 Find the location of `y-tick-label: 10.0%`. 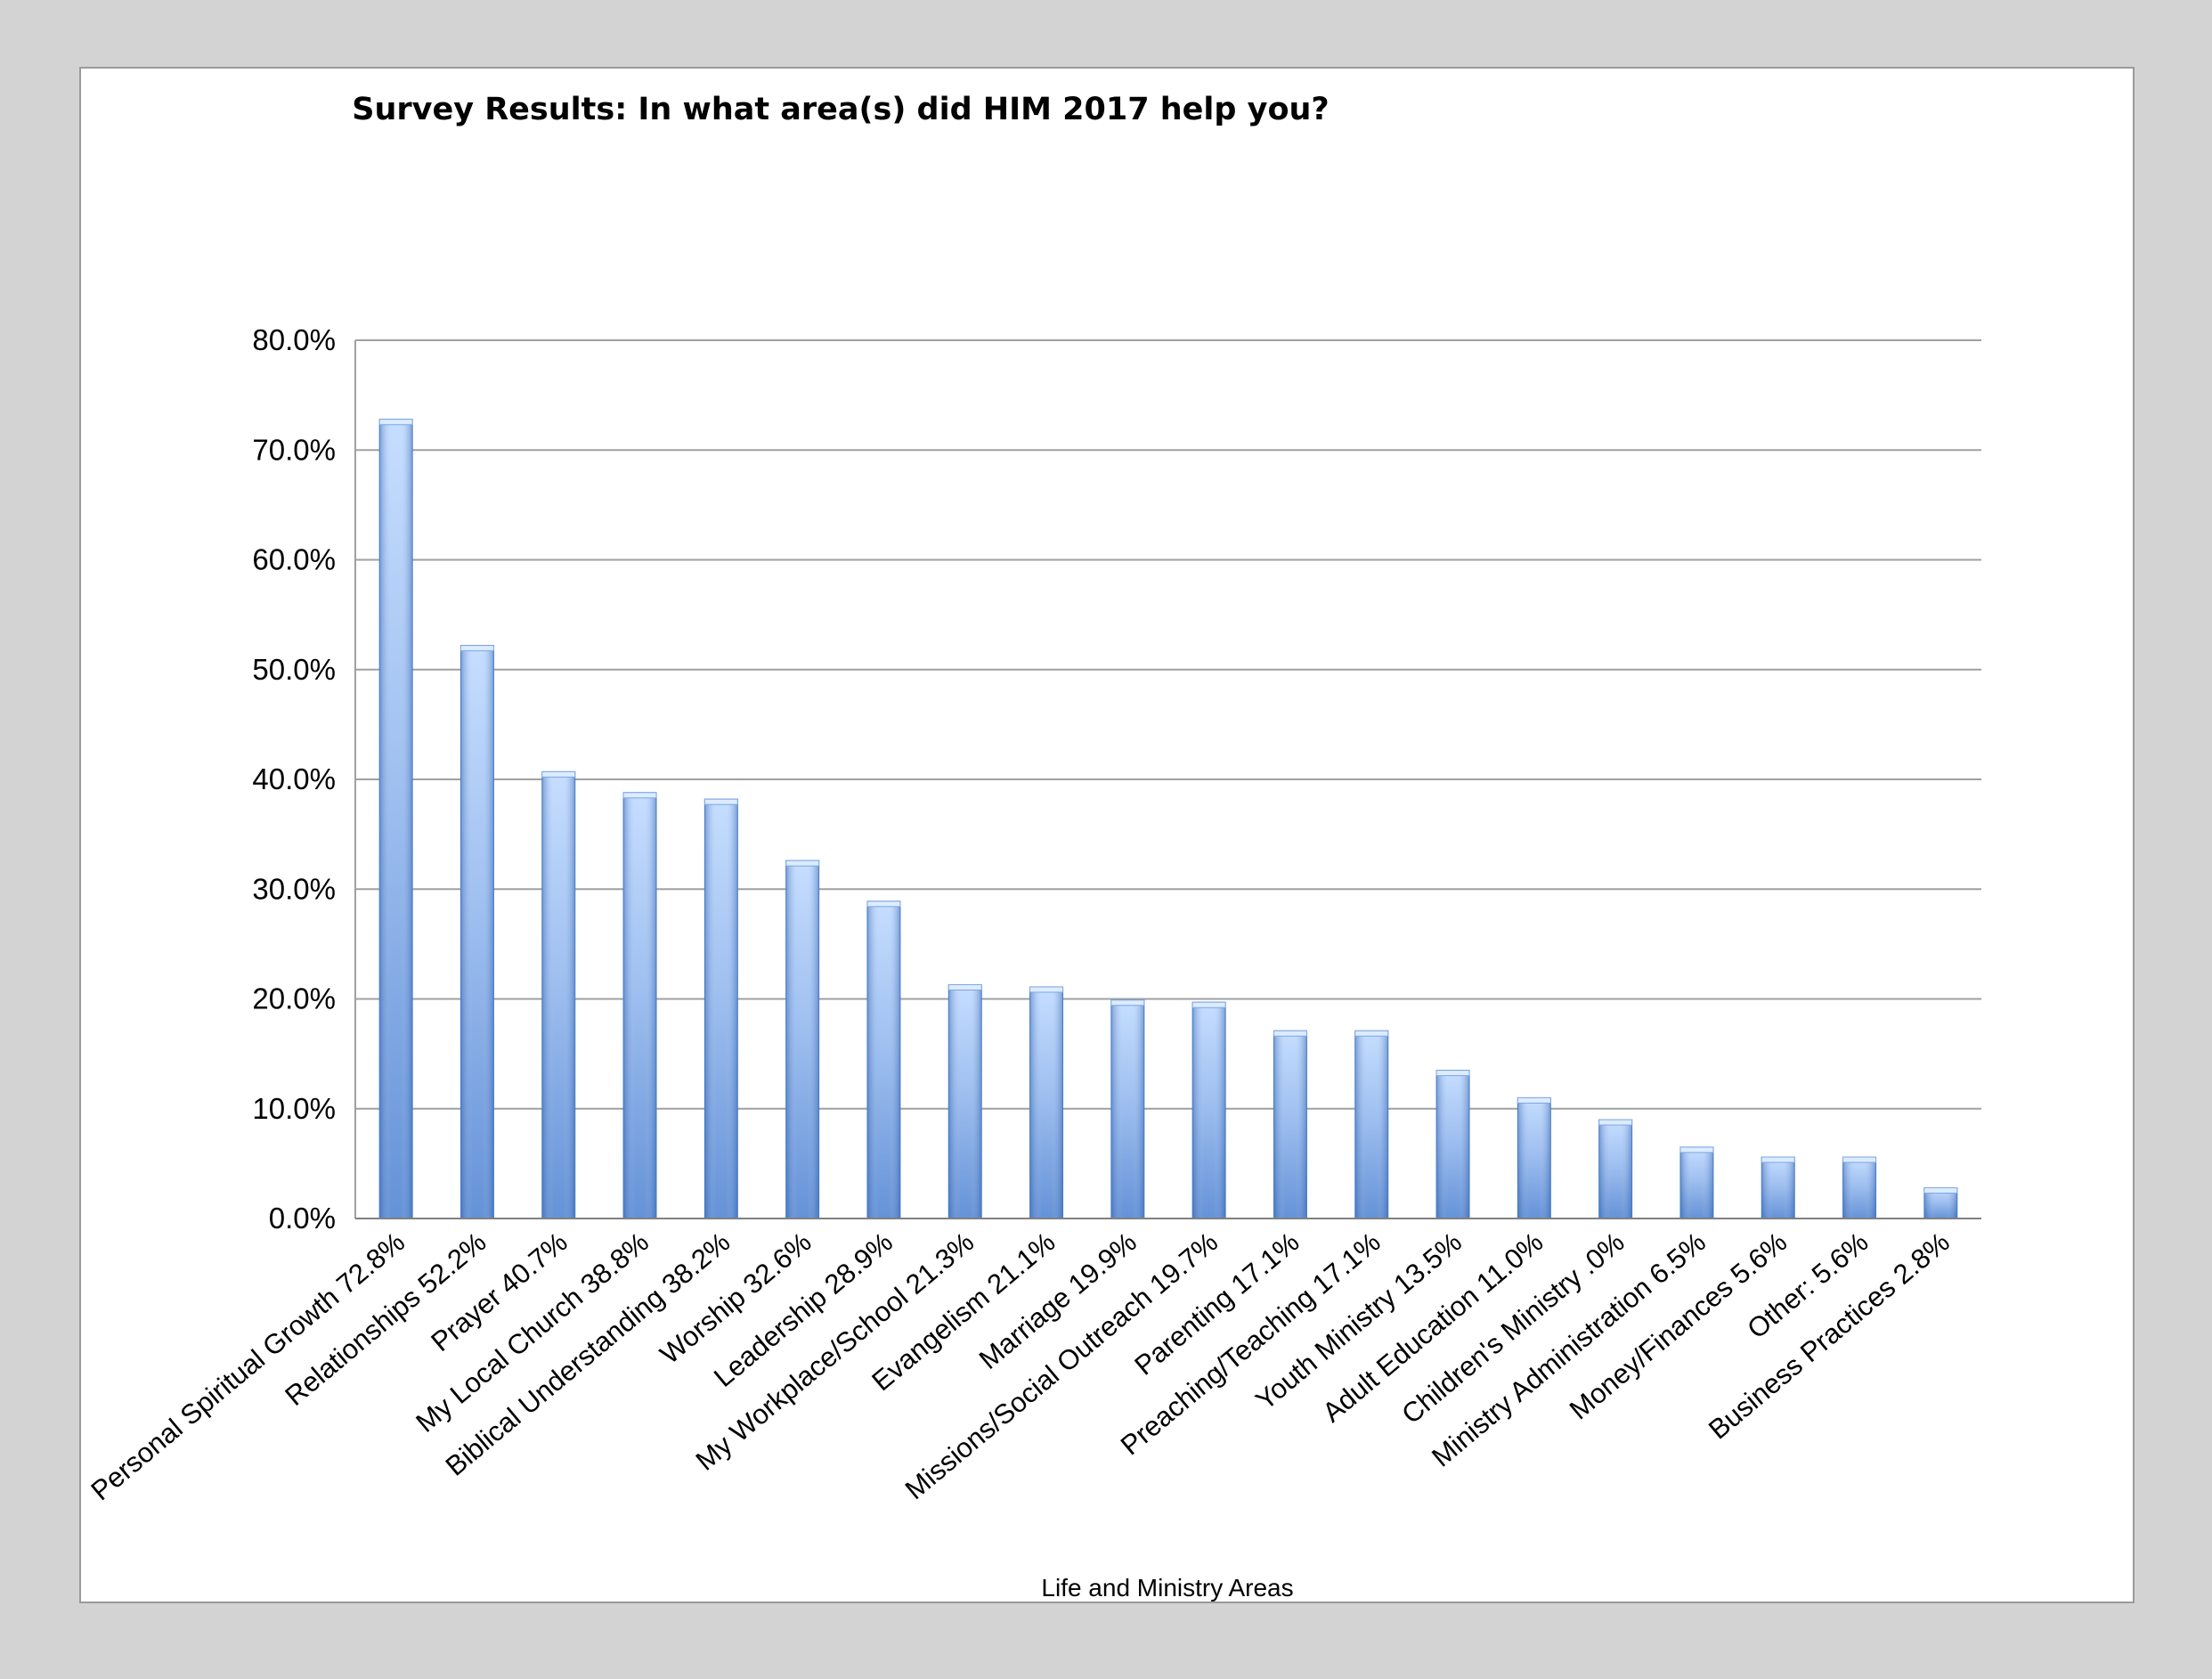

y-tick-label: 10.0% is located at coordinates (294, 1108).